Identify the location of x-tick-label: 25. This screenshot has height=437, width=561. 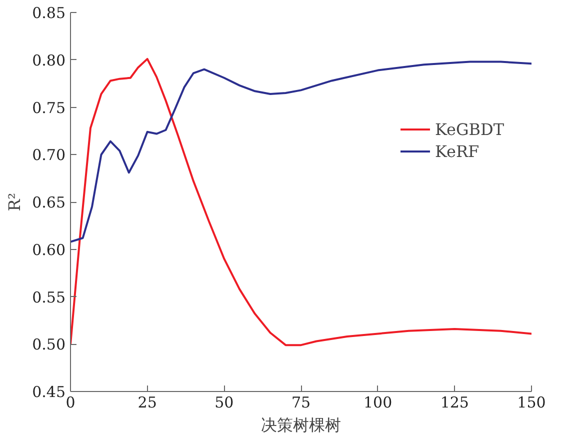
(147, 403).